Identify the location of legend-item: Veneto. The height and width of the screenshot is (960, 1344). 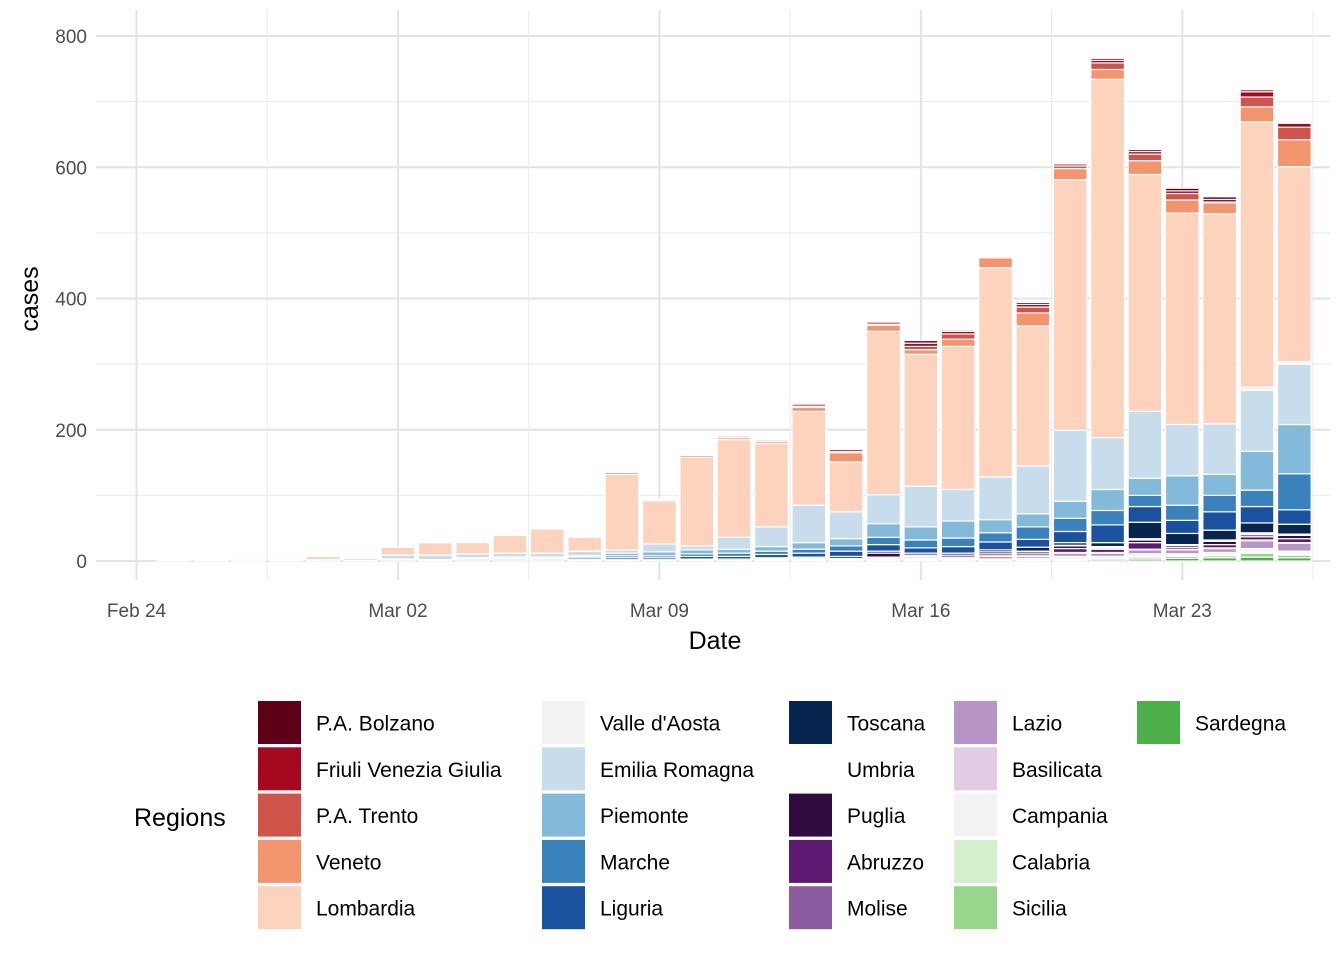
(319, 861).